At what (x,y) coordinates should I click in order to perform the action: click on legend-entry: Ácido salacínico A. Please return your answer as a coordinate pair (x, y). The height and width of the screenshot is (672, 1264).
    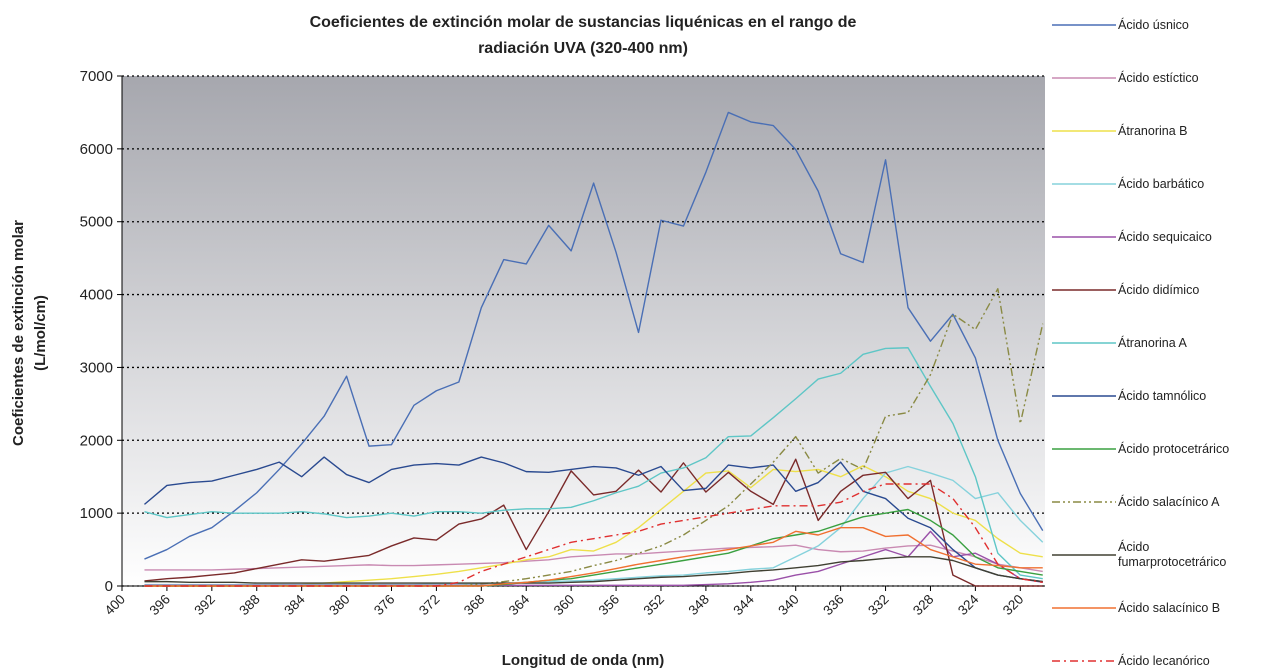
    Looking at the image, I should click on (1154, 502).